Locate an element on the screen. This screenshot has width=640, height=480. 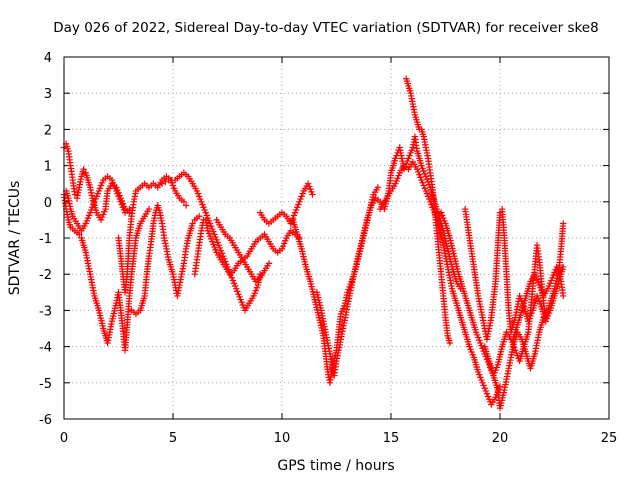
y-tick-label: -3 is located at coordinates (45, 311).